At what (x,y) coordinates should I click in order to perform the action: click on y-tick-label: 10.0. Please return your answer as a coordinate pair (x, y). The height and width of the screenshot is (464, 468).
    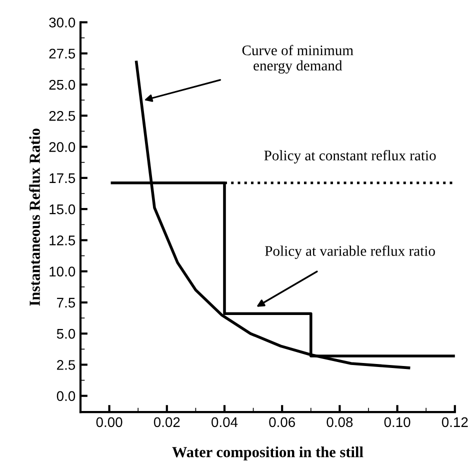
    Looking at the image, I should click on (63, 271).